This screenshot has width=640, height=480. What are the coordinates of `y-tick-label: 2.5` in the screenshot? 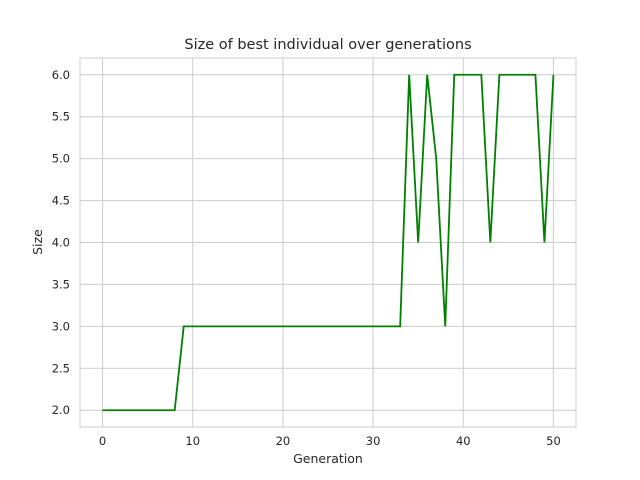 It's located at (61, 368).